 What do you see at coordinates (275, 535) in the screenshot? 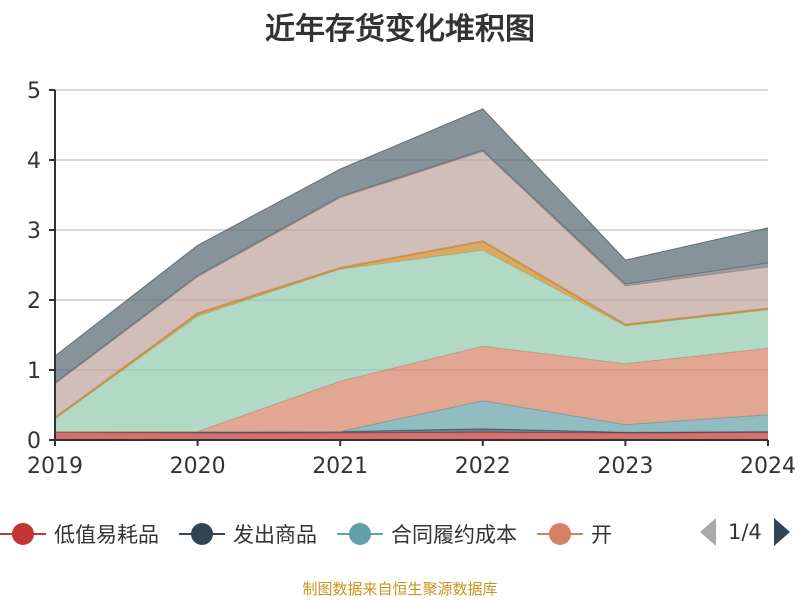
I see `legend-label: 发出商品` at bounding box center [275, 535].